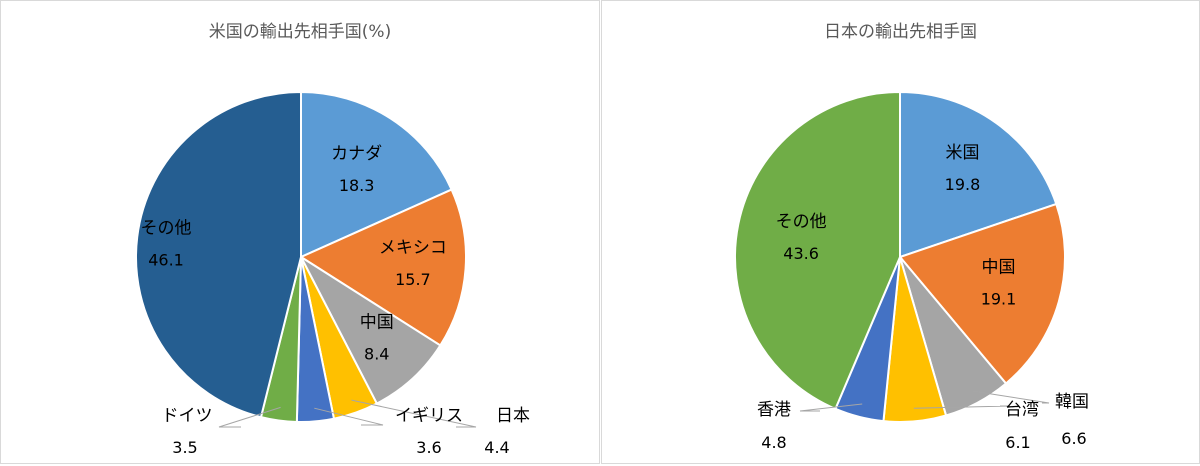 Image resolution: width=1200 pixels, height=466 pixels. I want to click on chart-title: 日本の輸出先相手国, so click(900, 32).